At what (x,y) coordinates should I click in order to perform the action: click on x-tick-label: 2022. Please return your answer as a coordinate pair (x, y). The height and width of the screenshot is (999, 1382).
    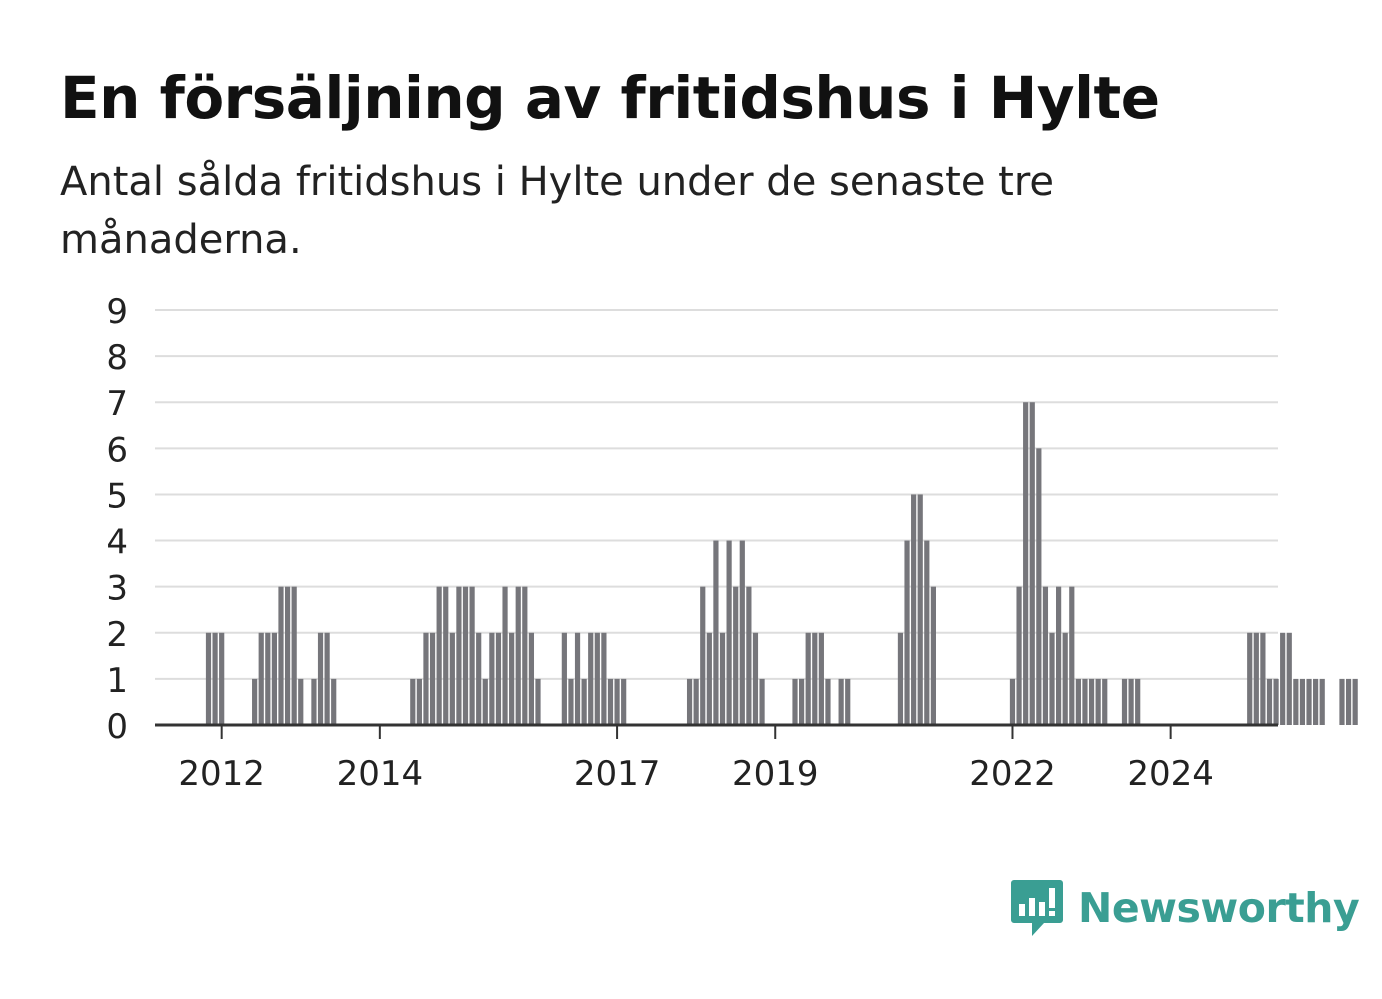
    Looking at the image, I should click on (1012, 774).